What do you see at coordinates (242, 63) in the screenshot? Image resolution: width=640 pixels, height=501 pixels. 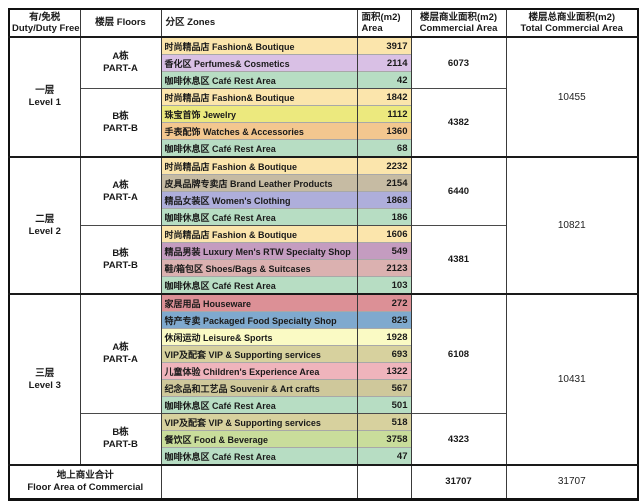 I see `zone-name-en: Perfumes& Cosmetics` at bounding box center [242, 63].